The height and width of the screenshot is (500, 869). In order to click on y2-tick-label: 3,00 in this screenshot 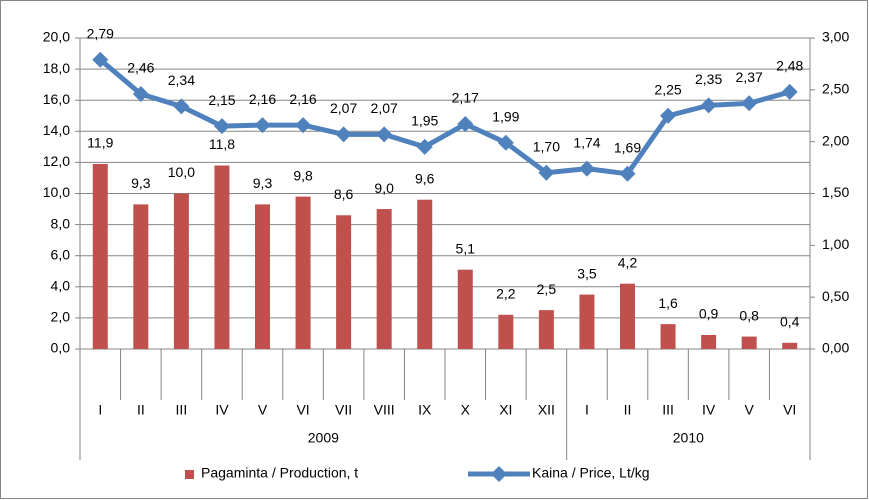, I will do `click(835, 37)`.